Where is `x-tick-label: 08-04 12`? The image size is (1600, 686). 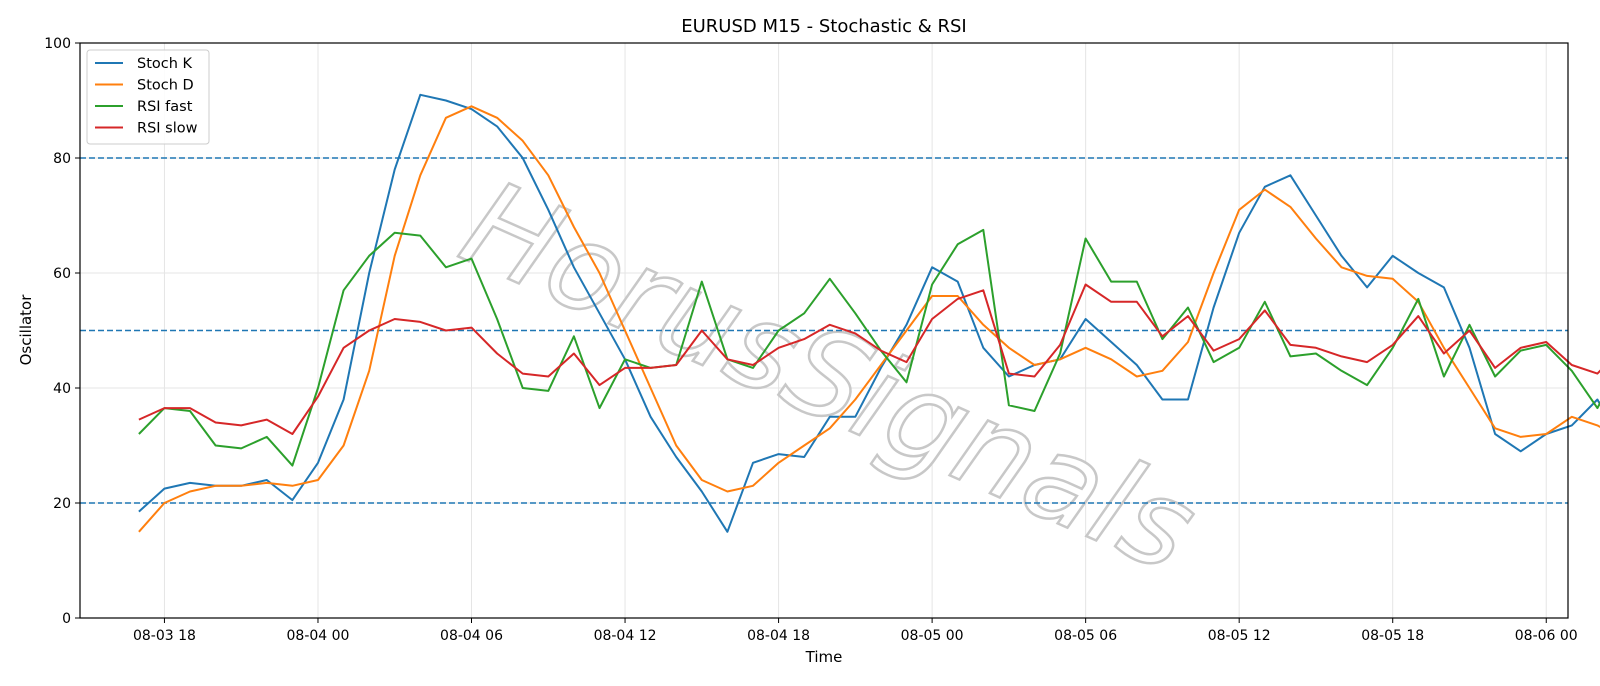 x-tick-label: 08-04 12 is located at coordinates (625, 636).